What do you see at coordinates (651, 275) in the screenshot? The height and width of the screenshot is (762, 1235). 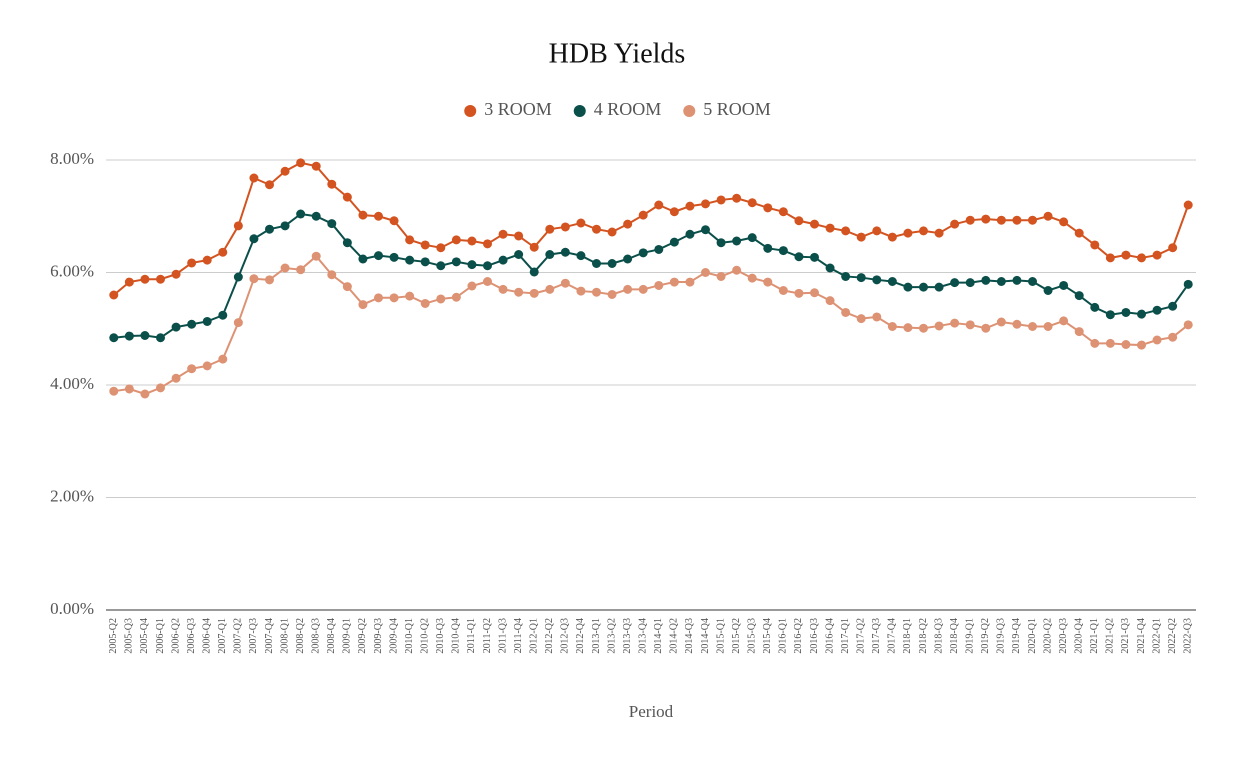 I see `series-line` at bounding box center [651, 275].